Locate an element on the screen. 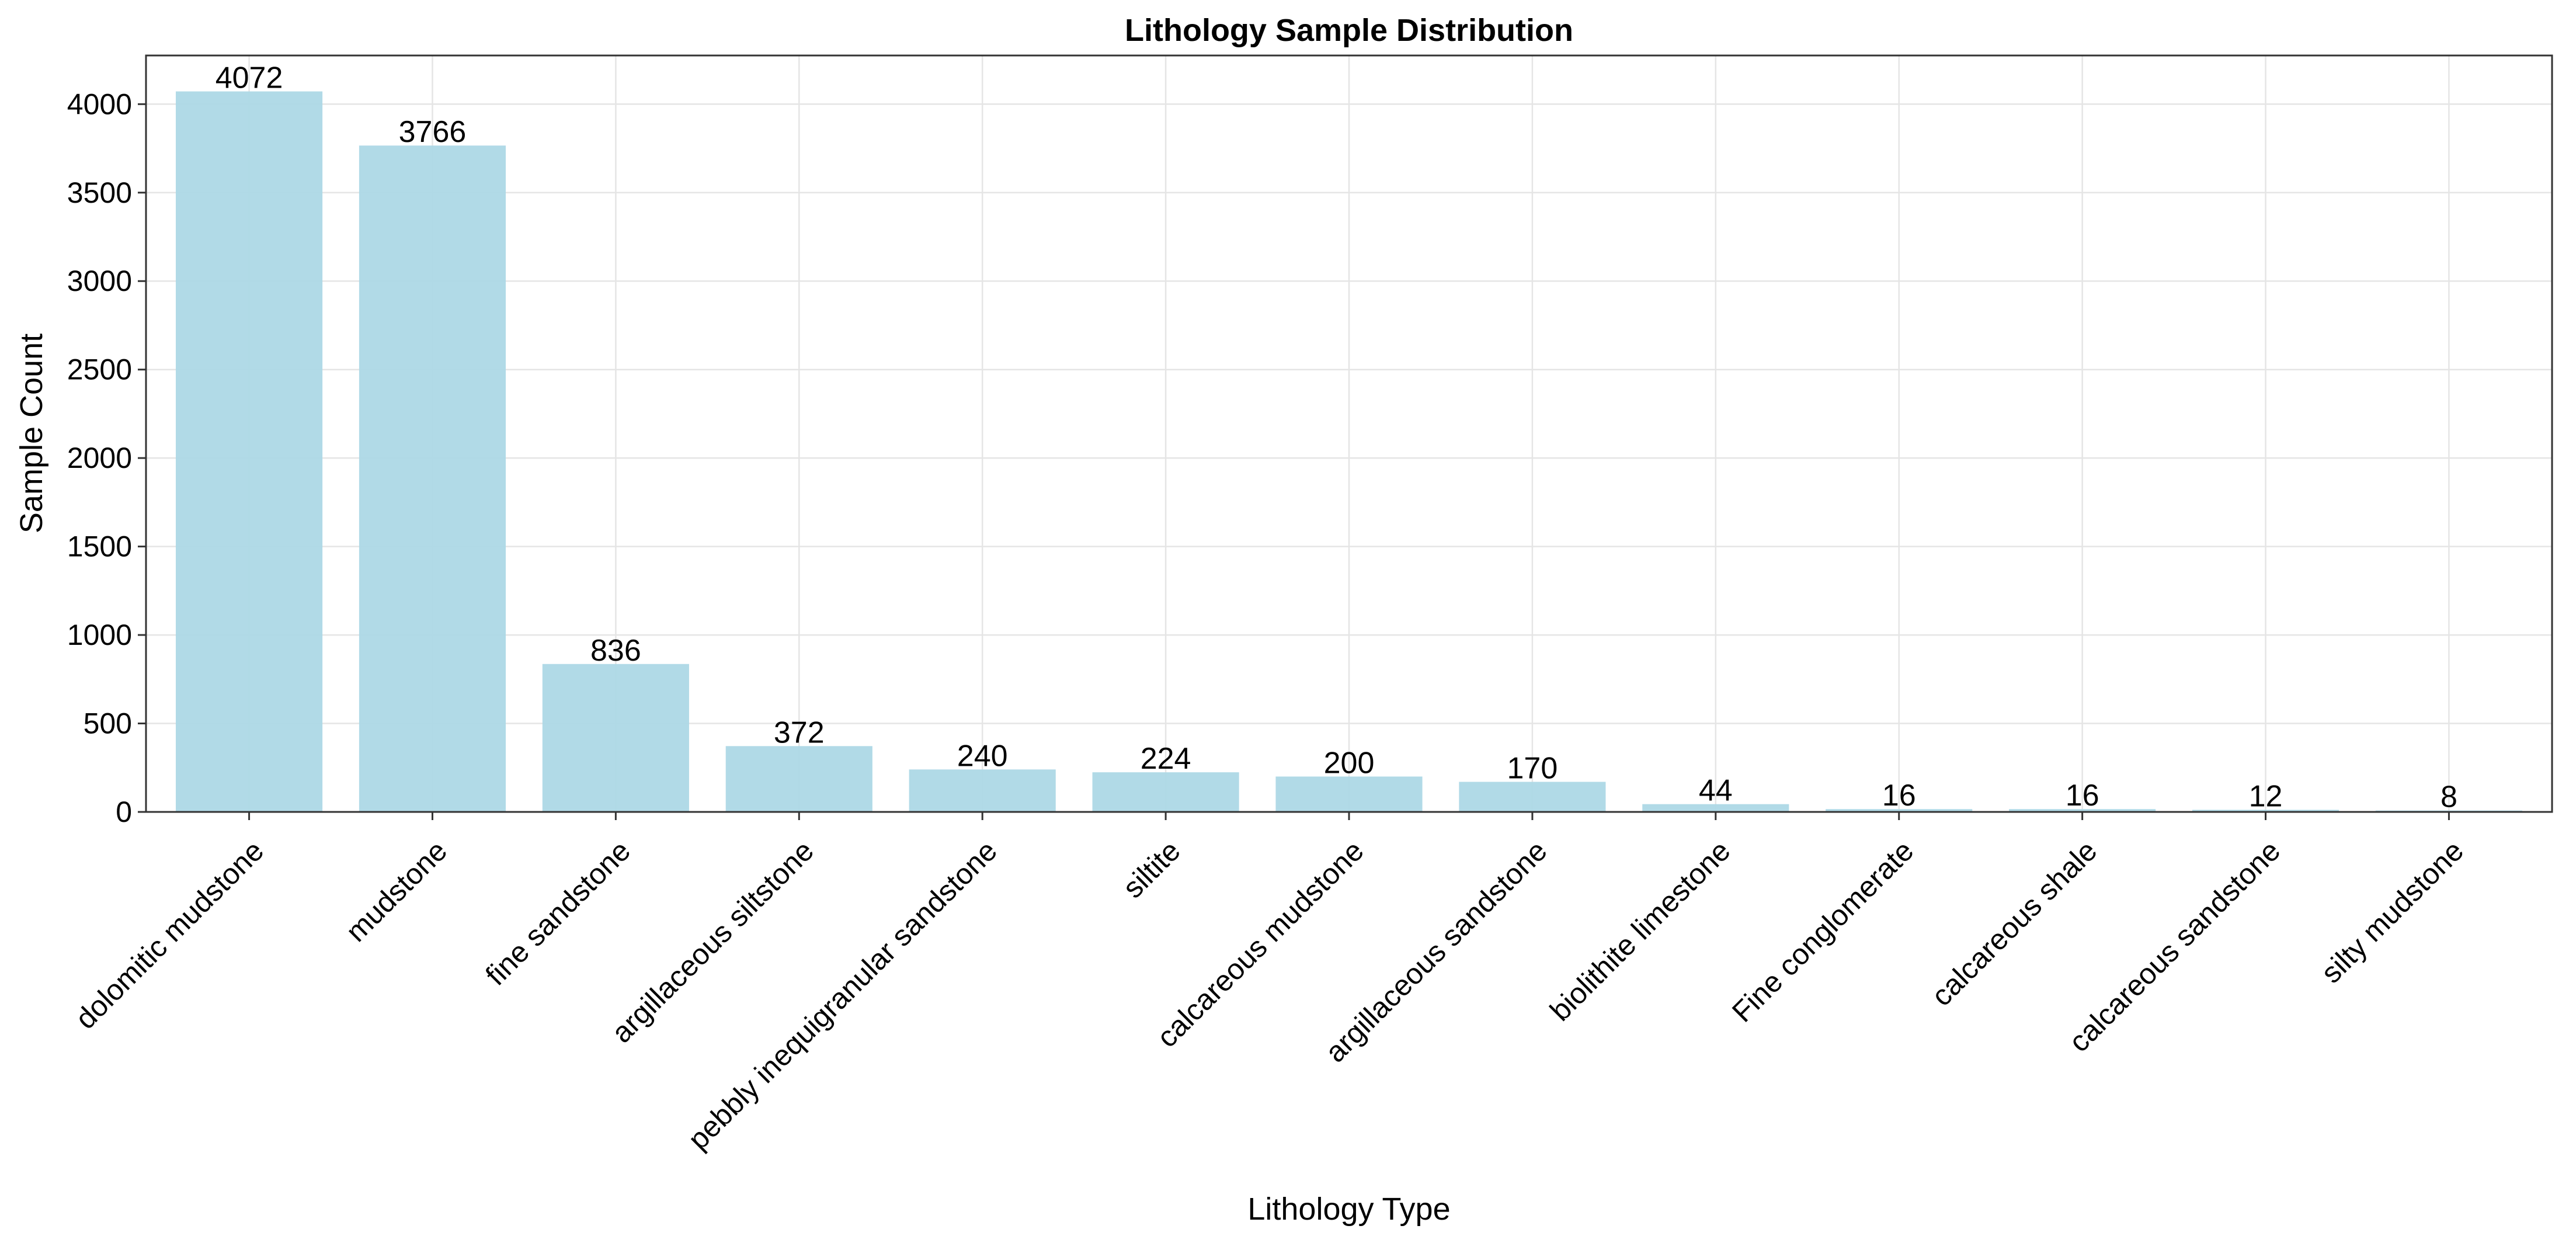  y-tick-label: 2000 is located at coordinates (100, 458).